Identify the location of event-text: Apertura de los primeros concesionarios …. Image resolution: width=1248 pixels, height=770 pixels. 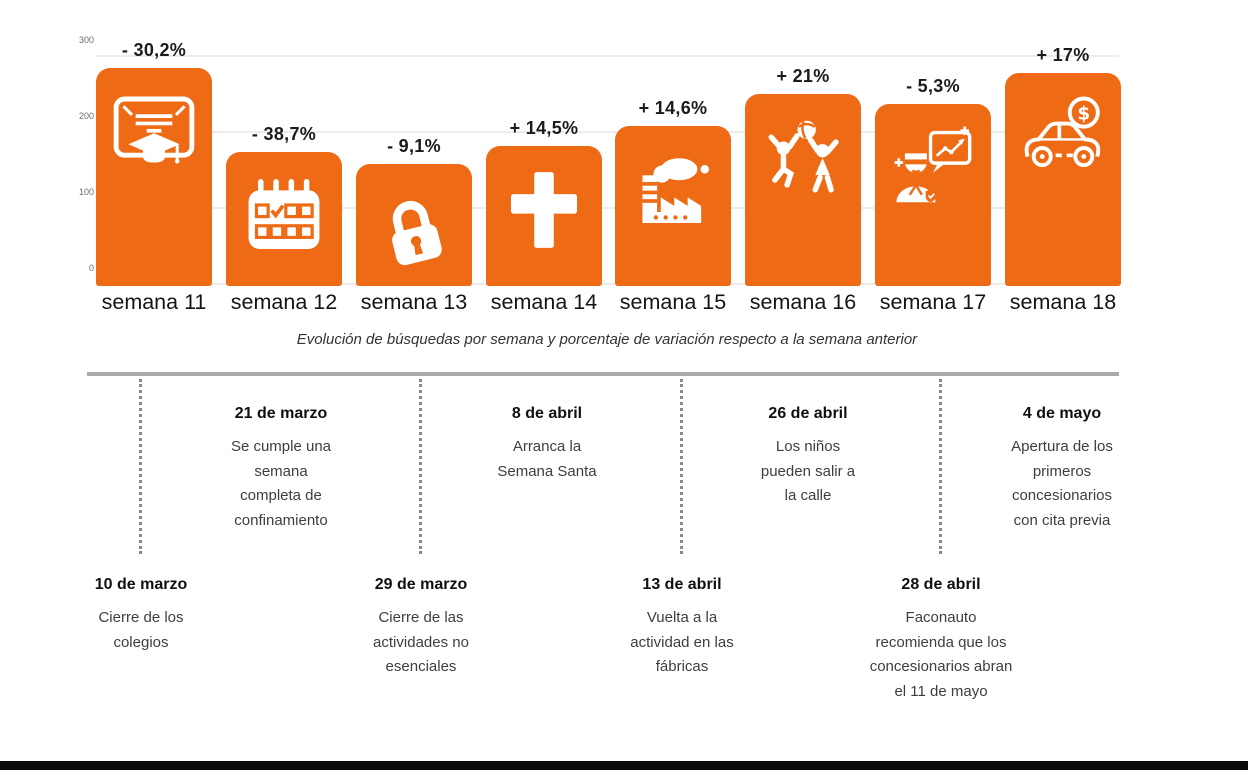
(1062, 483).